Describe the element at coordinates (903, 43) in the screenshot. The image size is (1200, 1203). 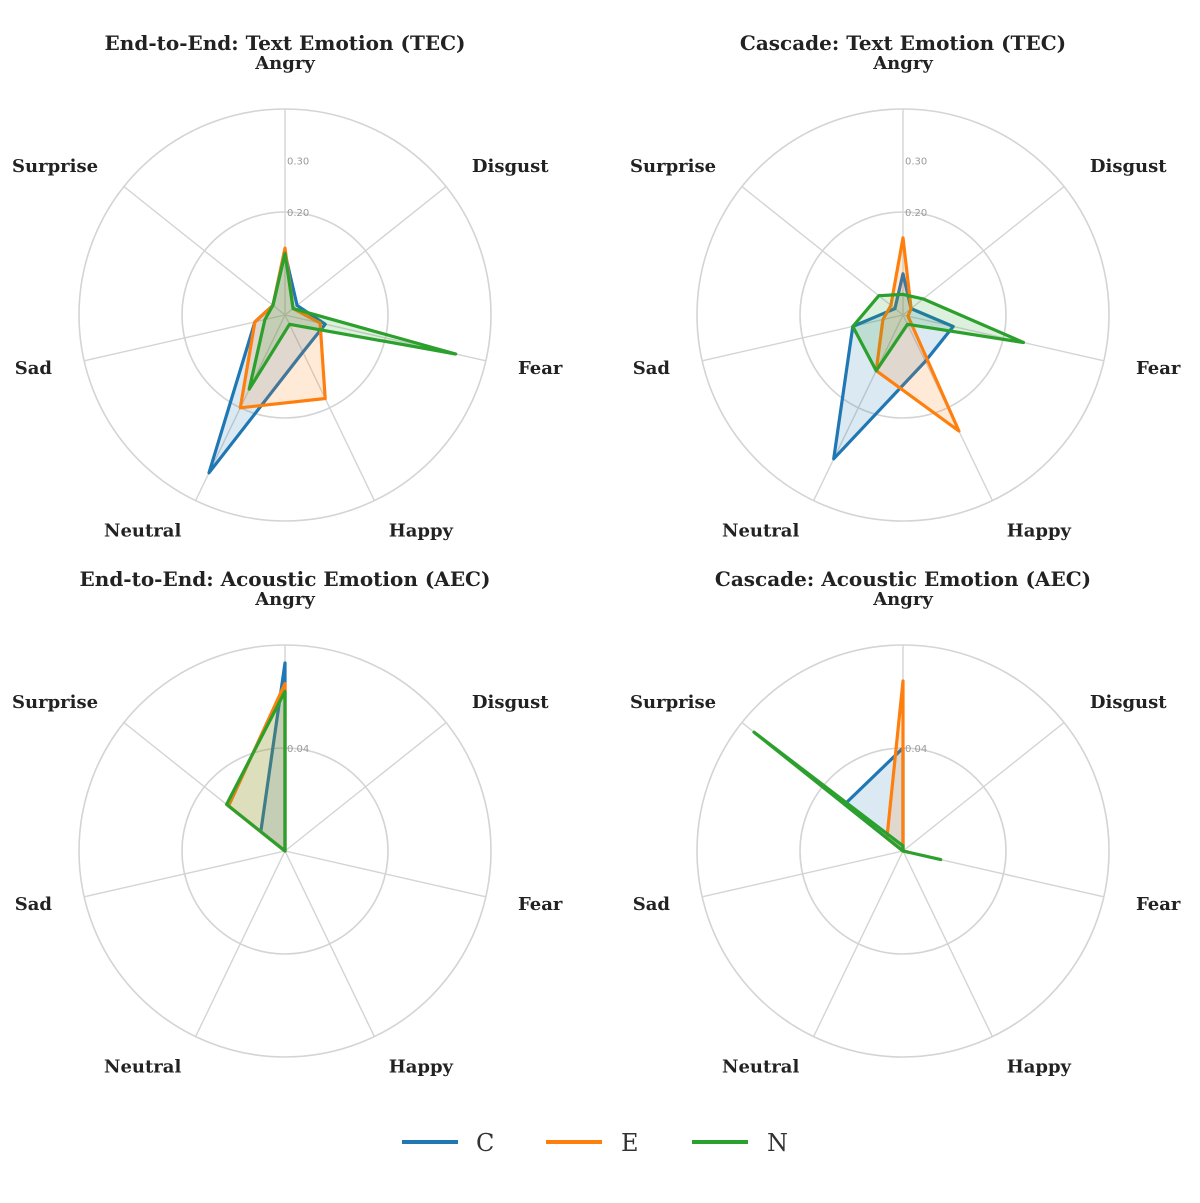
I see `panel-title: Cascade: Text Emotion (TEC)` at that location.